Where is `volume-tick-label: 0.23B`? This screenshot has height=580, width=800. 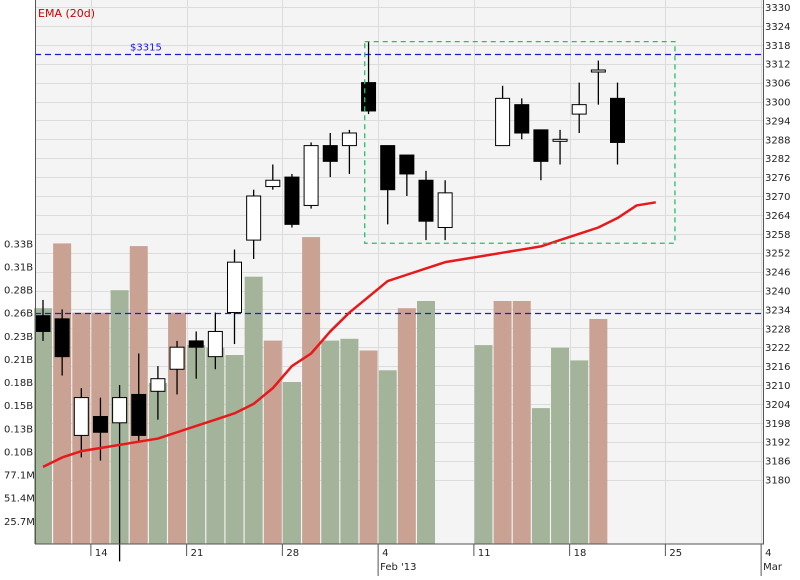
volume-tick-label: 0.23B is located at coordinates (18, 337).